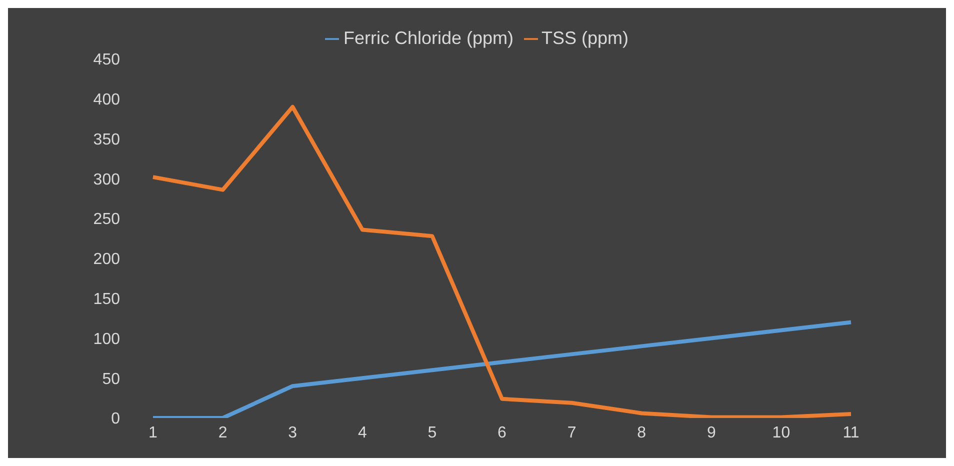  What do you see at coordinates (106, 339) in the screenshot?
I see `y-tick-label: 100` at bounding box center [106, 339].